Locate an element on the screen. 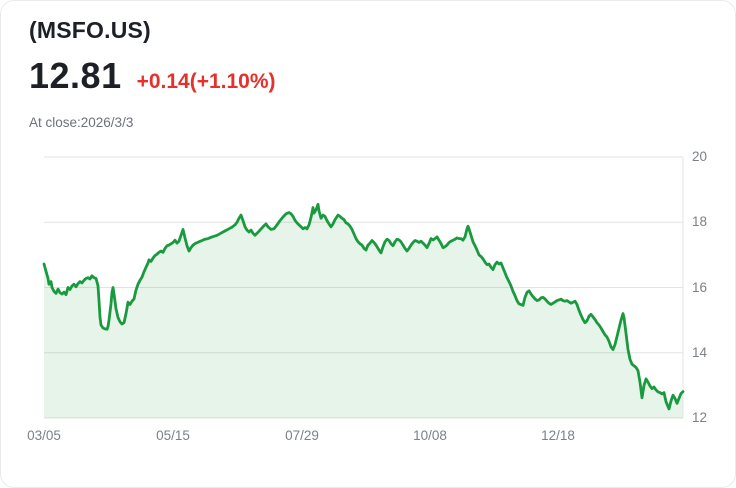 This screenshot has height=488, width=736. y-axis-label: 12 is located at coordinates (700, 417).